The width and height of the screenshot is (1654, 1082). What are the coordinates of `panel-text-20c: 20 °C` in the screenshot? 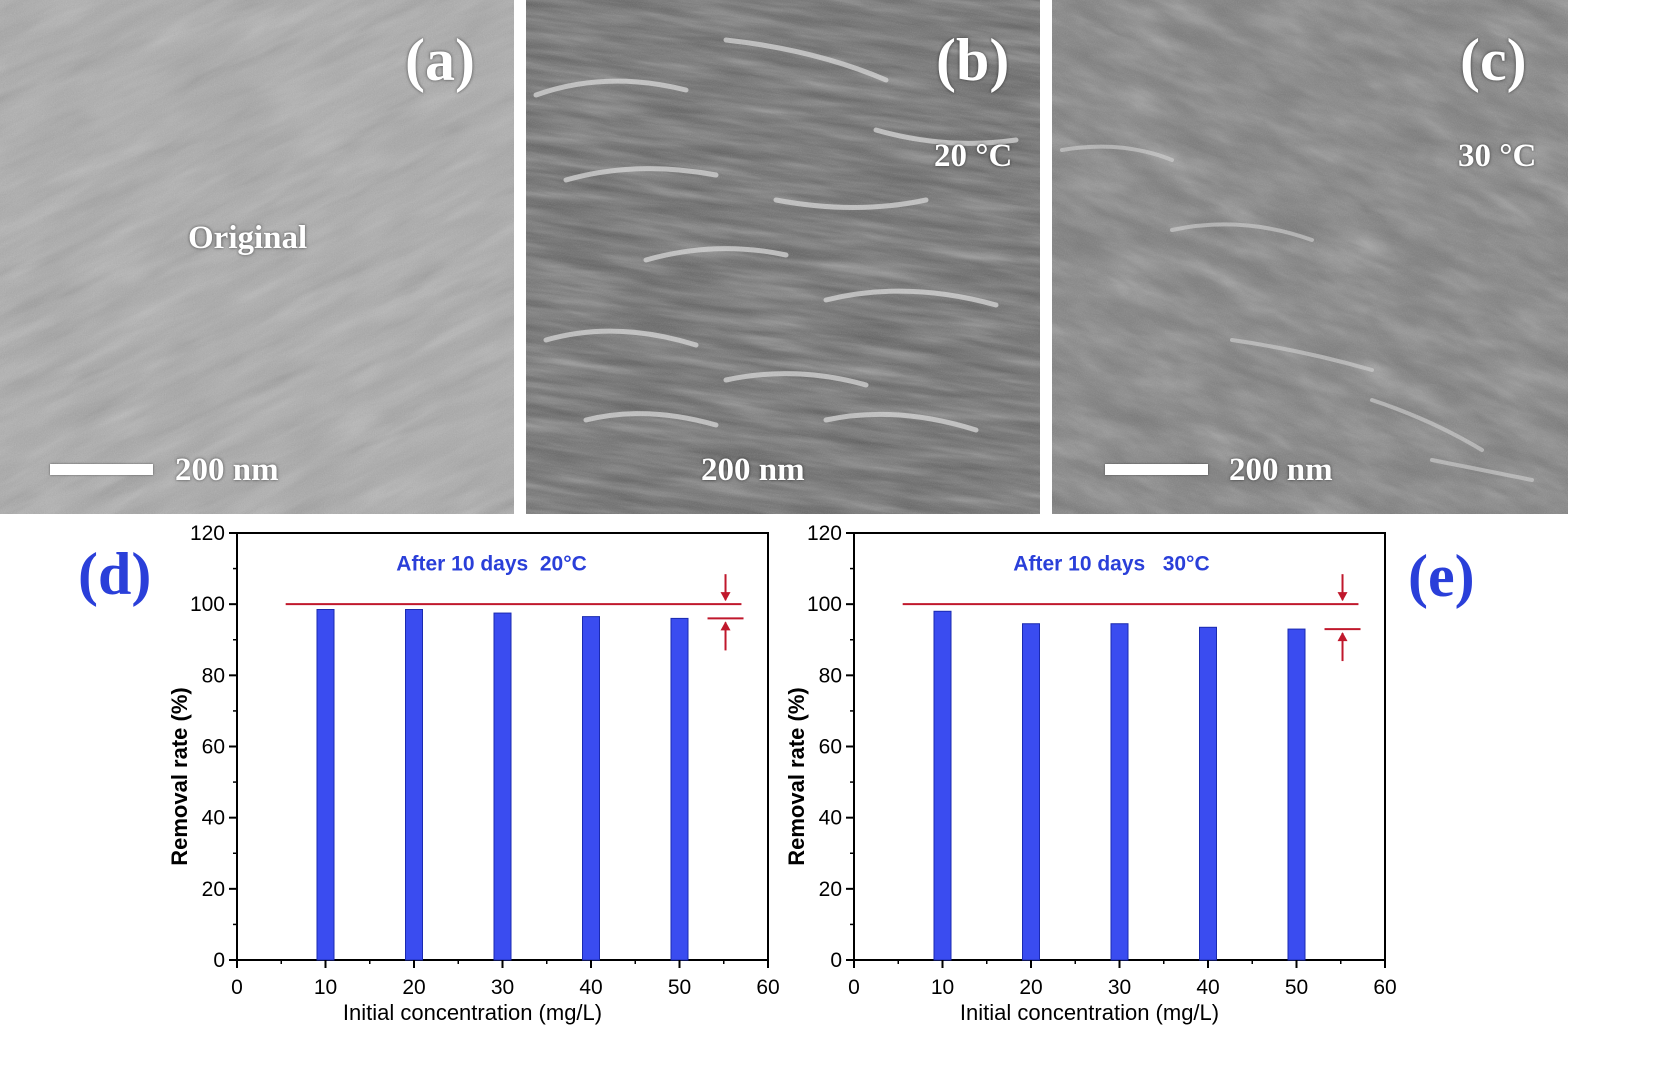 It's located at (973, 156).